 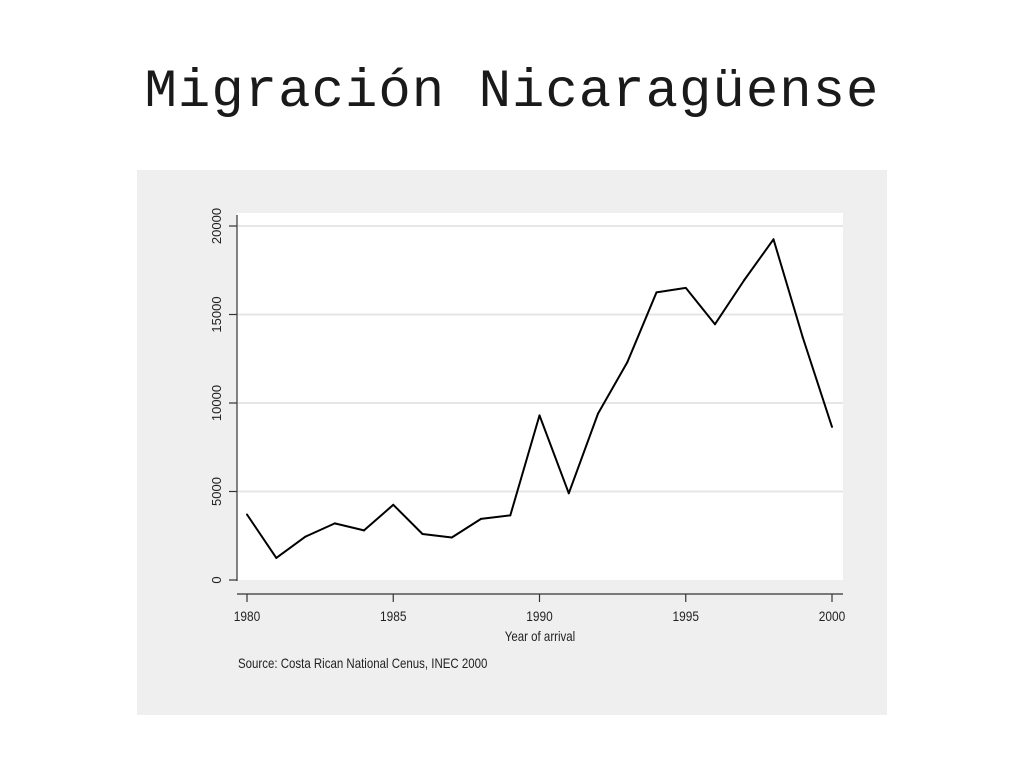 I want to click on x-axis-label: Year of arrival, so click(x=540, y=636).